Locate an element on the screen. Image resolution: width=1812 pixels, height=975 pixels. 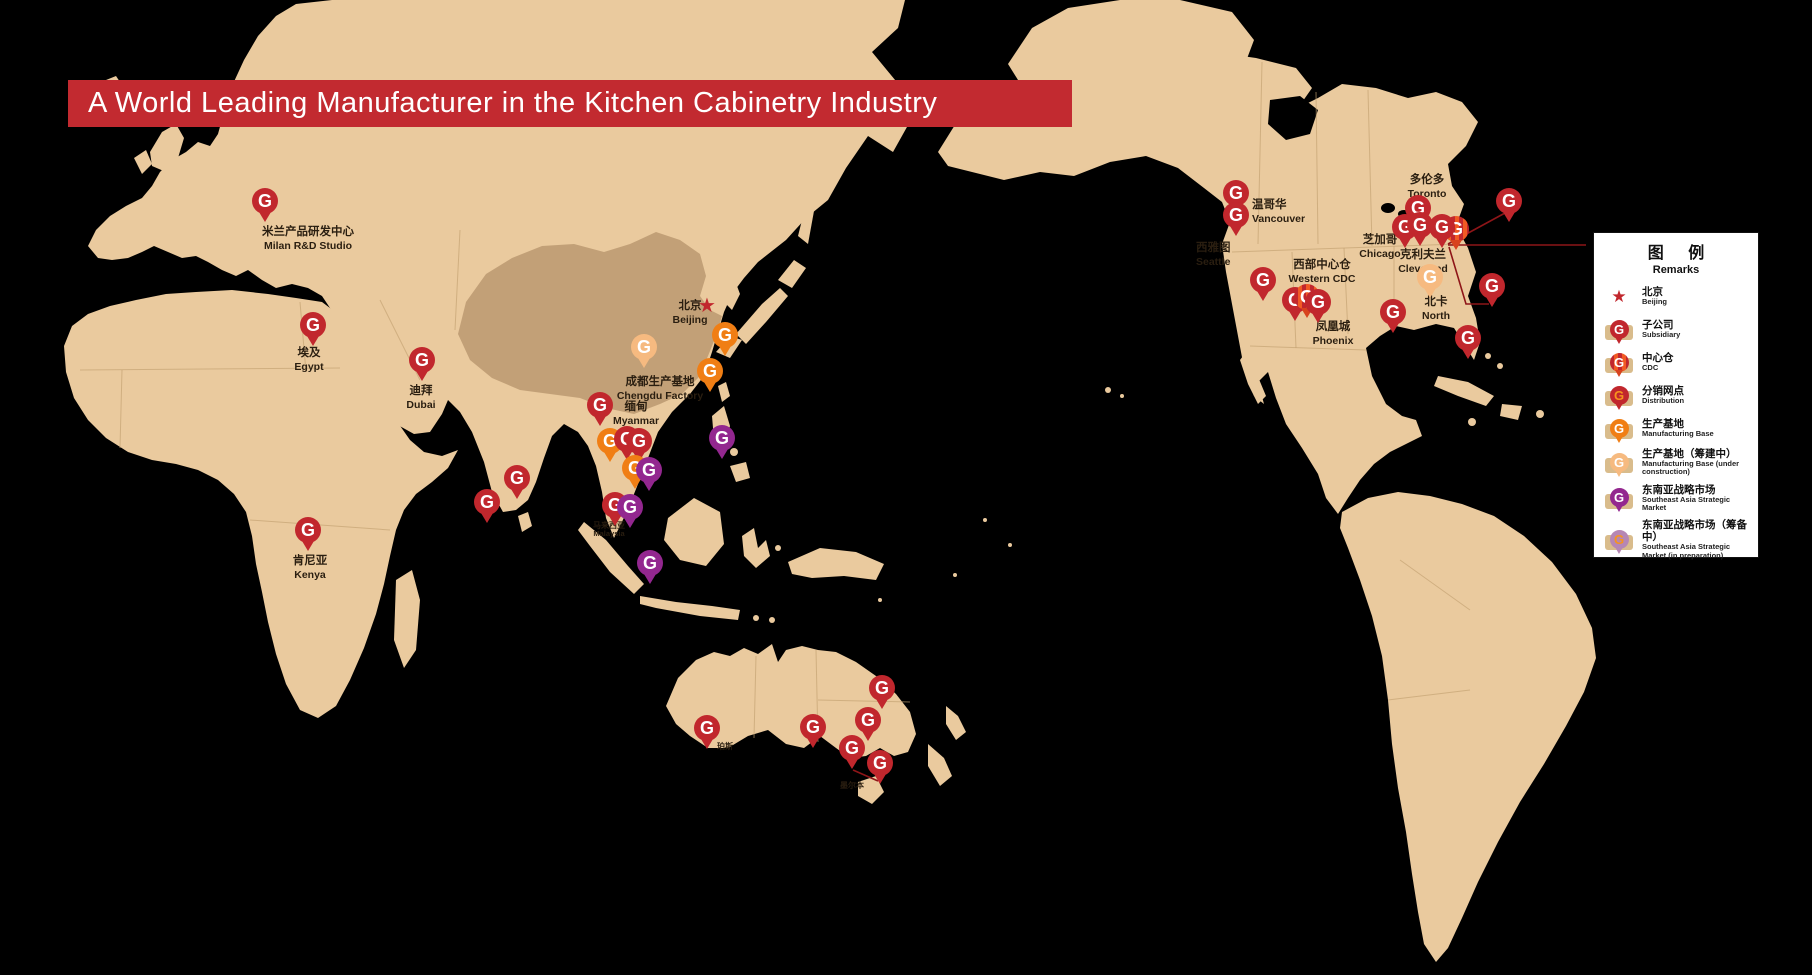
map-label-chengdu: 成都生产基地 Chengdu Factory is located at coordinates (660, 389).